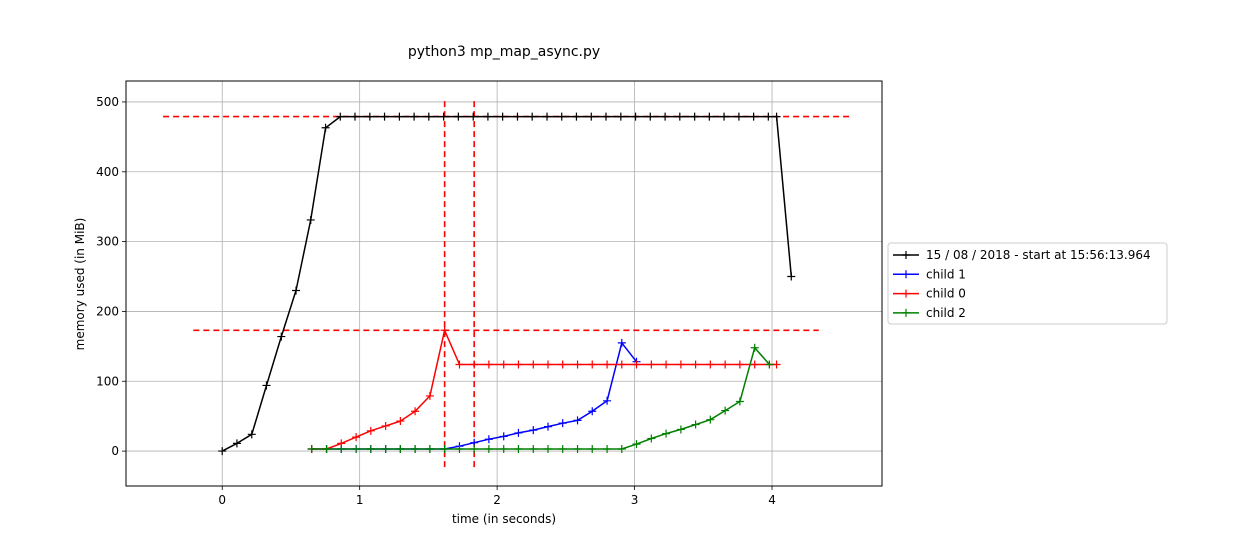  What do you see at coordinates (107, 381) in the screenshot?
I see `y-tick-label: 100` at bounding box center [107, 381].